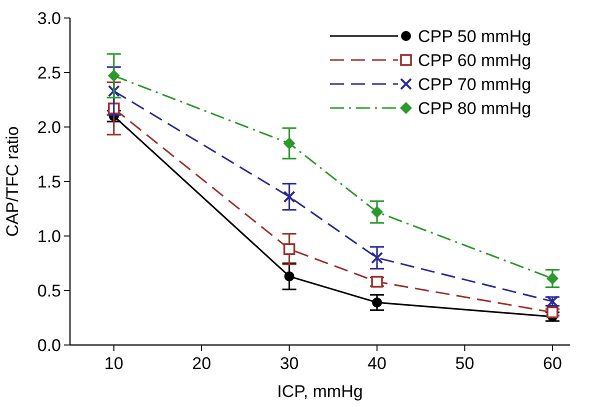 This screenshot has height=407, width=590. Describe the element at coordinates (49, 72) in the screenshot. I see `y-tick-label: 2.5` at that location.